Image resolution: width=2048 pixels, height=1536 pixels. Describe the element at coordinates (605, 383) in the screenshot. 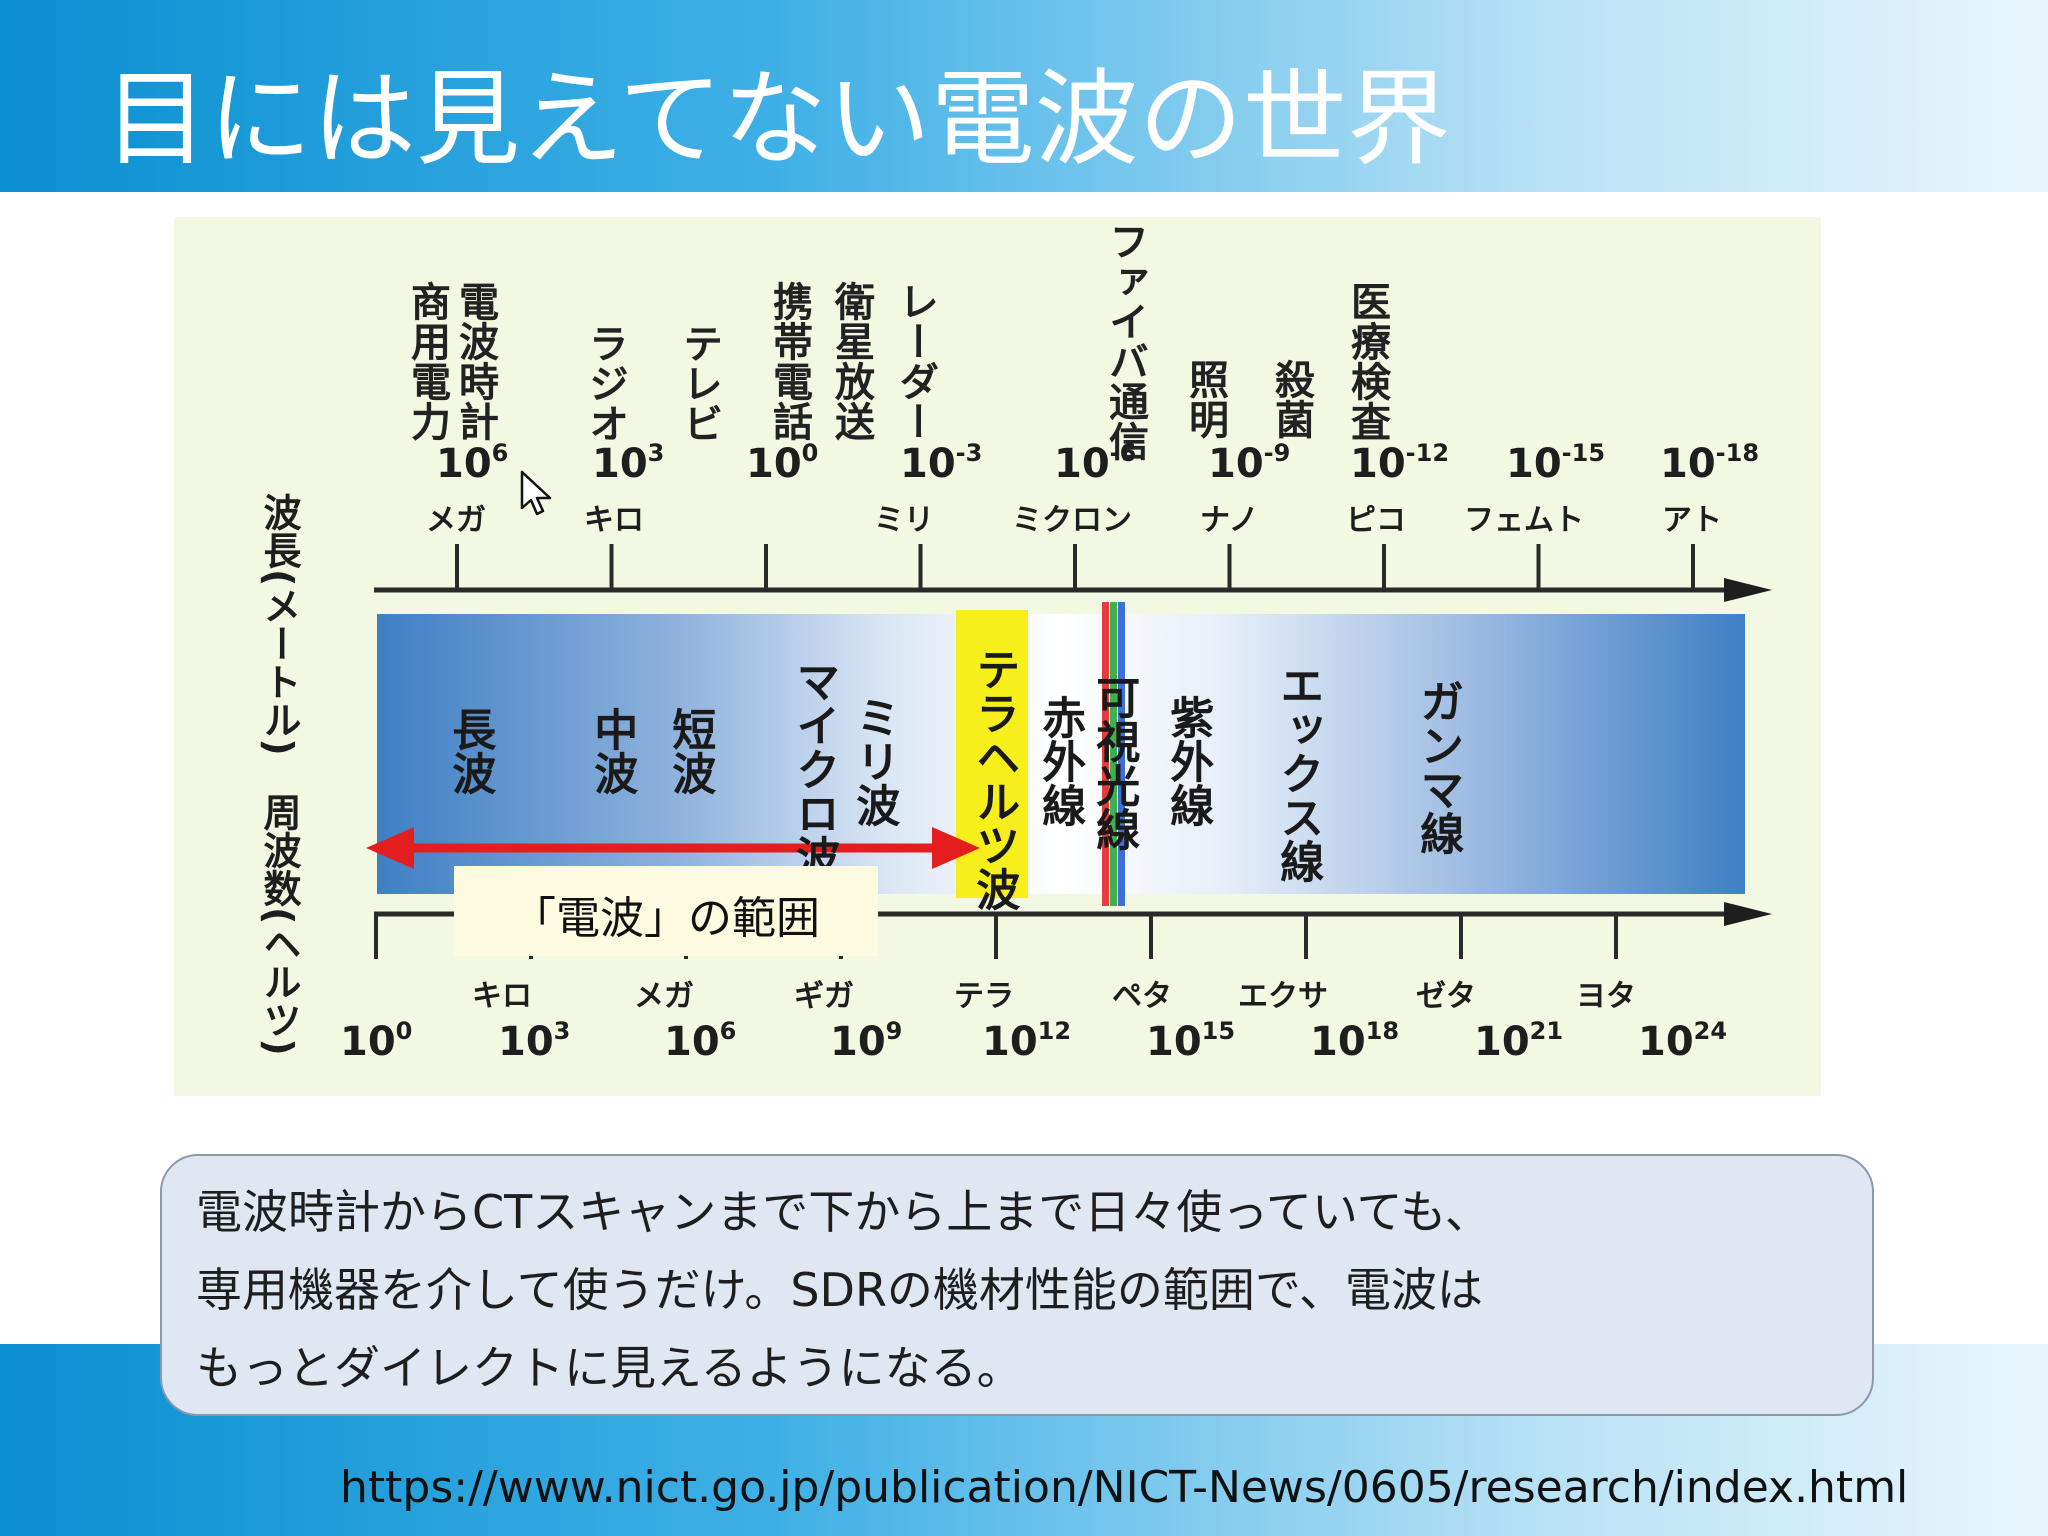

I see `app-radio: ラジオ` at that location.